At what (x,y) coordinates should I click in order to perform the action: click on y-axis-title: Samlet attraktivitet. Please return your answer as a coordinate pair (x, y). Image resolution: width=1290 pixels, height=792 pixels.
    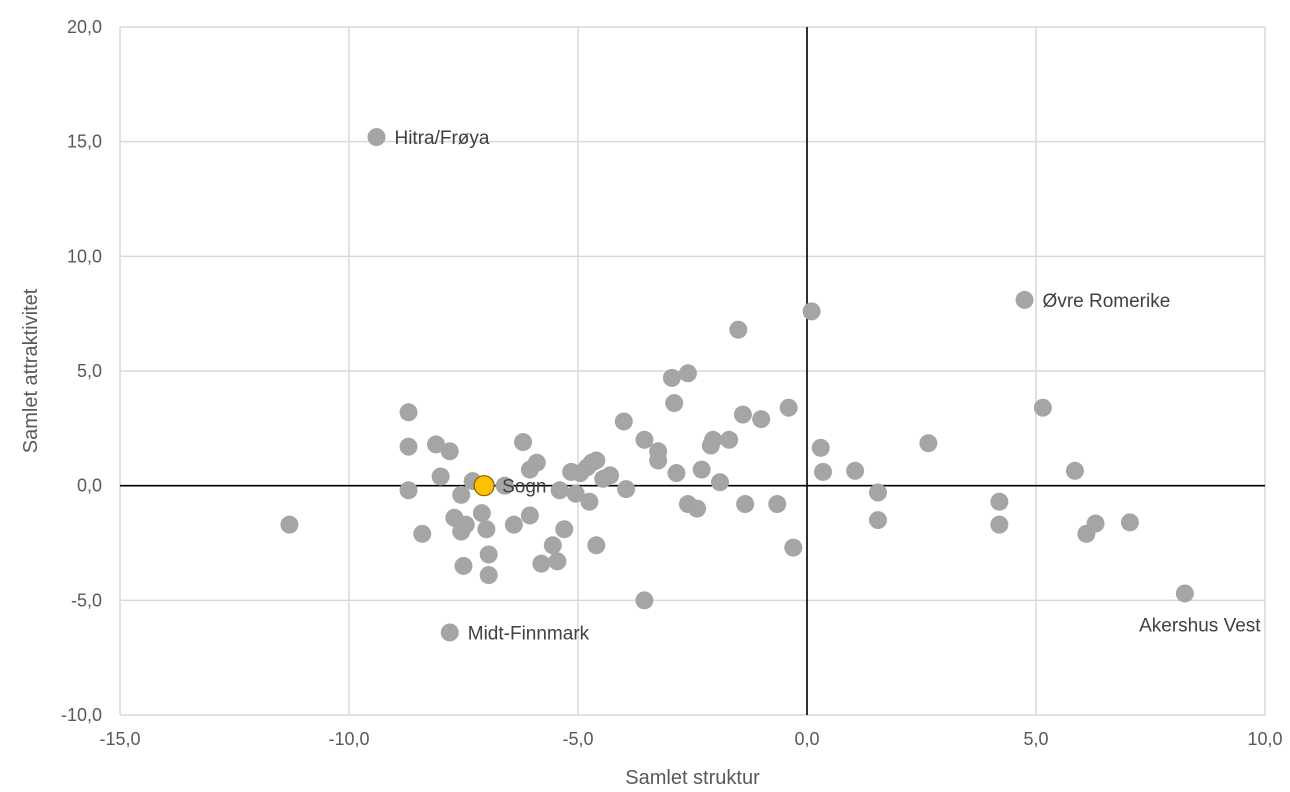
    Looking at the image, I should click on (31, 370).